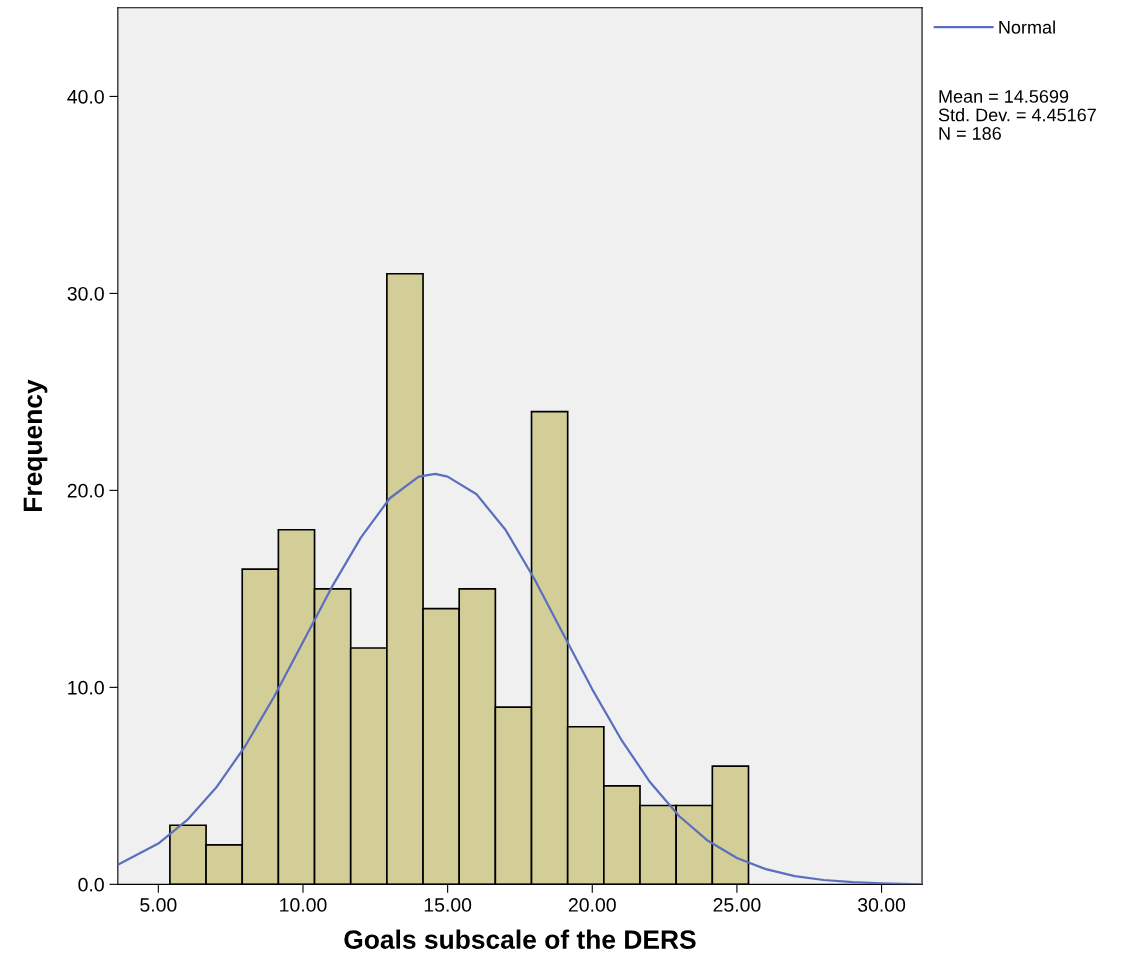 The image size is (1144, 975). I want to click on y-axis-title: Frequency, so click(35, 445).